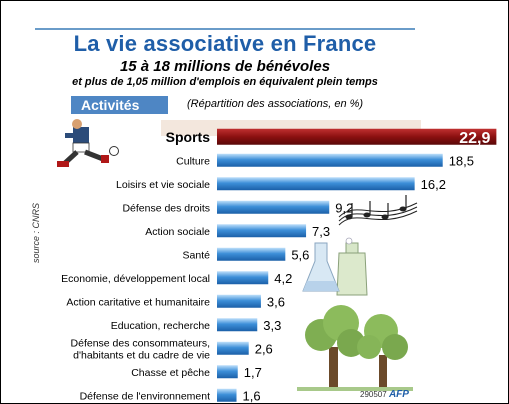 The width and height of the screenshot is (509, 404). I want to click on tree-icon, so click(355, 348).